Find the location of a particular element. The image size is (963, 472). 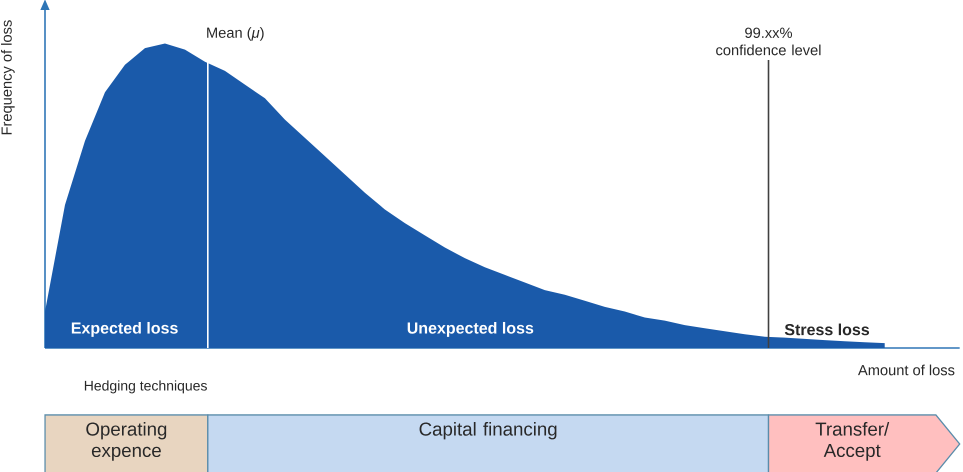

text: Hedging techniques is located at coordinates (145, 387).